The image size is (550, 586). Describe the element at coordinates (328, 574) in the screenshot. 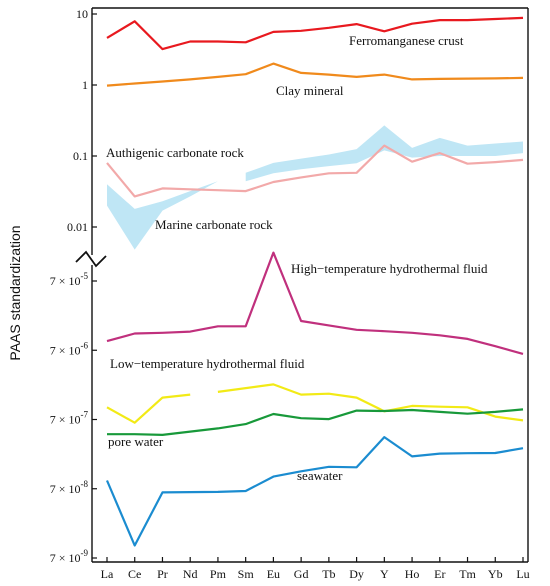

I see `x-tick-label-tb: Tb` at that location.